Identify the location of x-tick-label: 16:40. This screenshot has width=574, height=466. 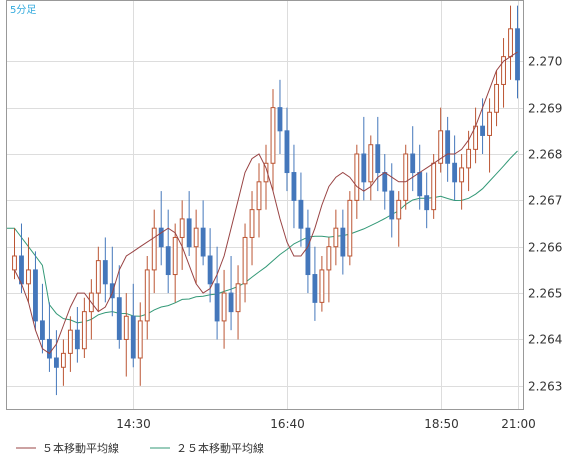
(287, 424).